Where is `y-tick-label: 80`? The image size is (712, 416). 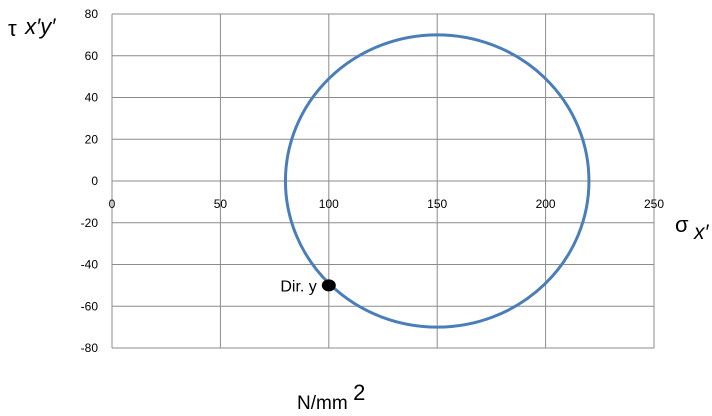 y-tick-label: 80 is located at coordinates (92, 14).